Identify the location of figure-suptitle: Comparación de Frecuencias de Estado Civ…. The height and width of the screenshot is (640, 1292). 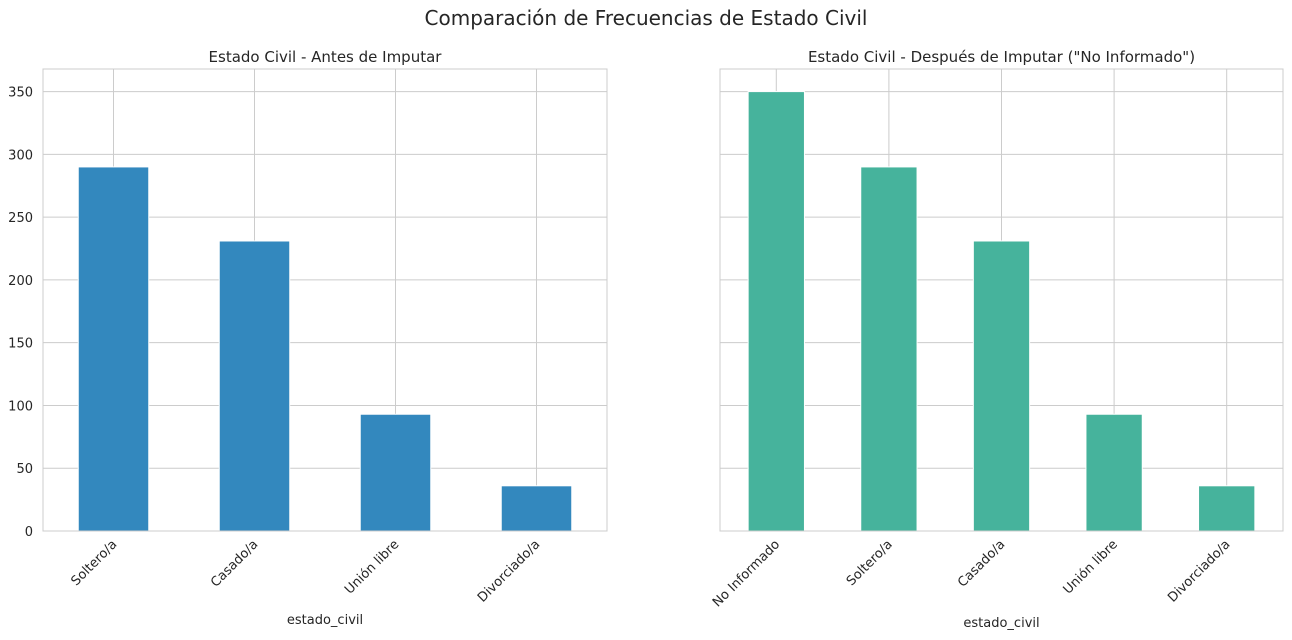
(646, 18).